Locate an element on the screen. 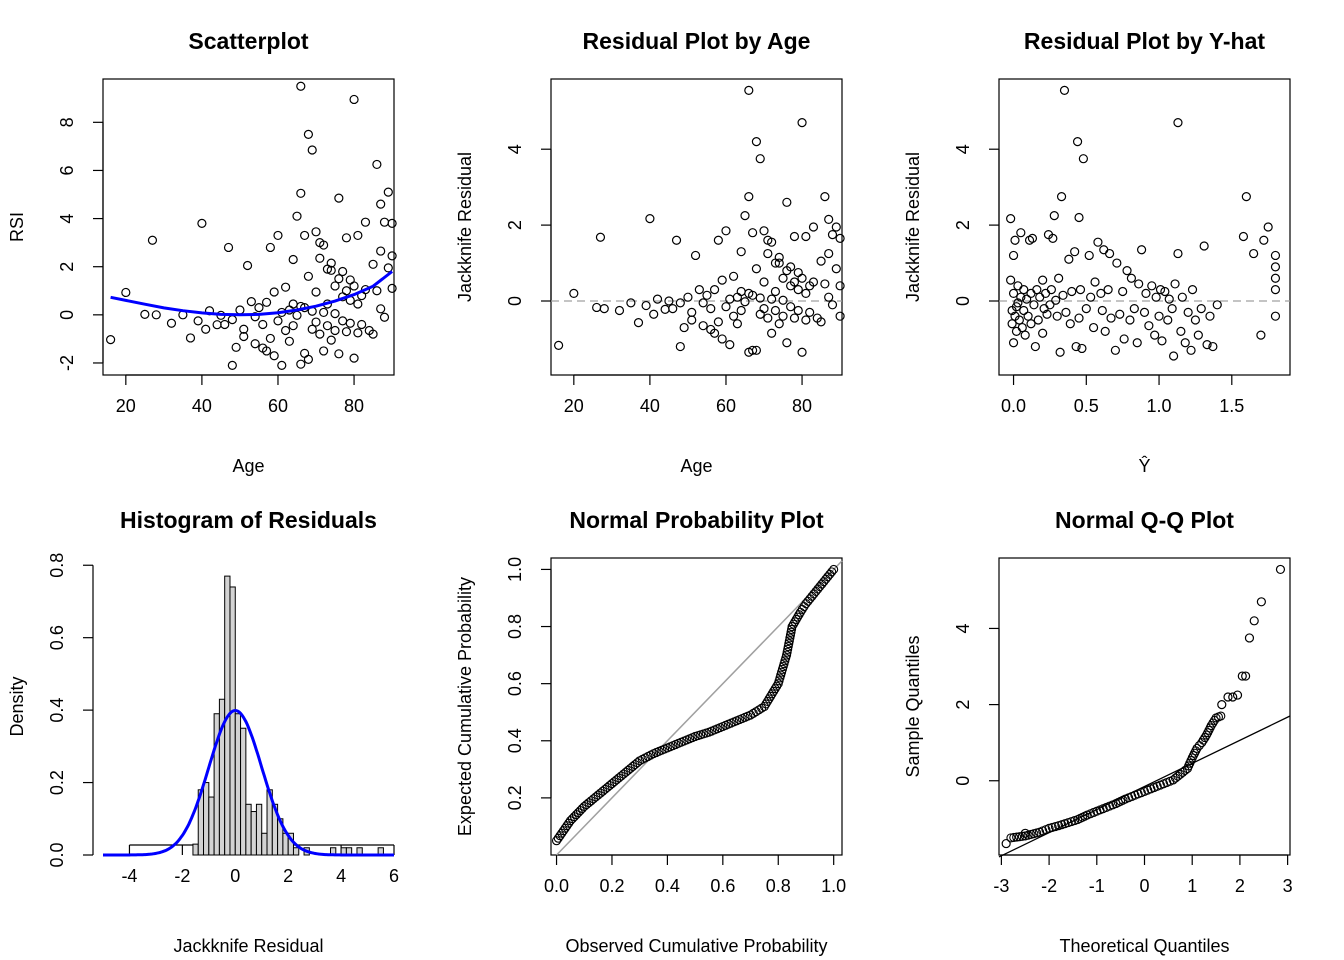 Image resolution: width=1344 pixels, height=960 pixels. x-tick-label: 80 is located at coordinates (802, 406).